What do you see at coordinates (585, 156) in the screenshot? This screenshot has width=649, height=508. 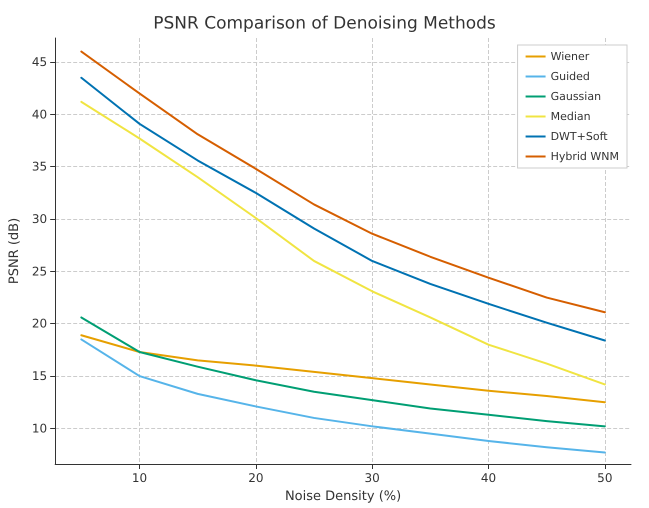 I see `legend-label: Hybrid WNM` at bounding box center [585, 156].